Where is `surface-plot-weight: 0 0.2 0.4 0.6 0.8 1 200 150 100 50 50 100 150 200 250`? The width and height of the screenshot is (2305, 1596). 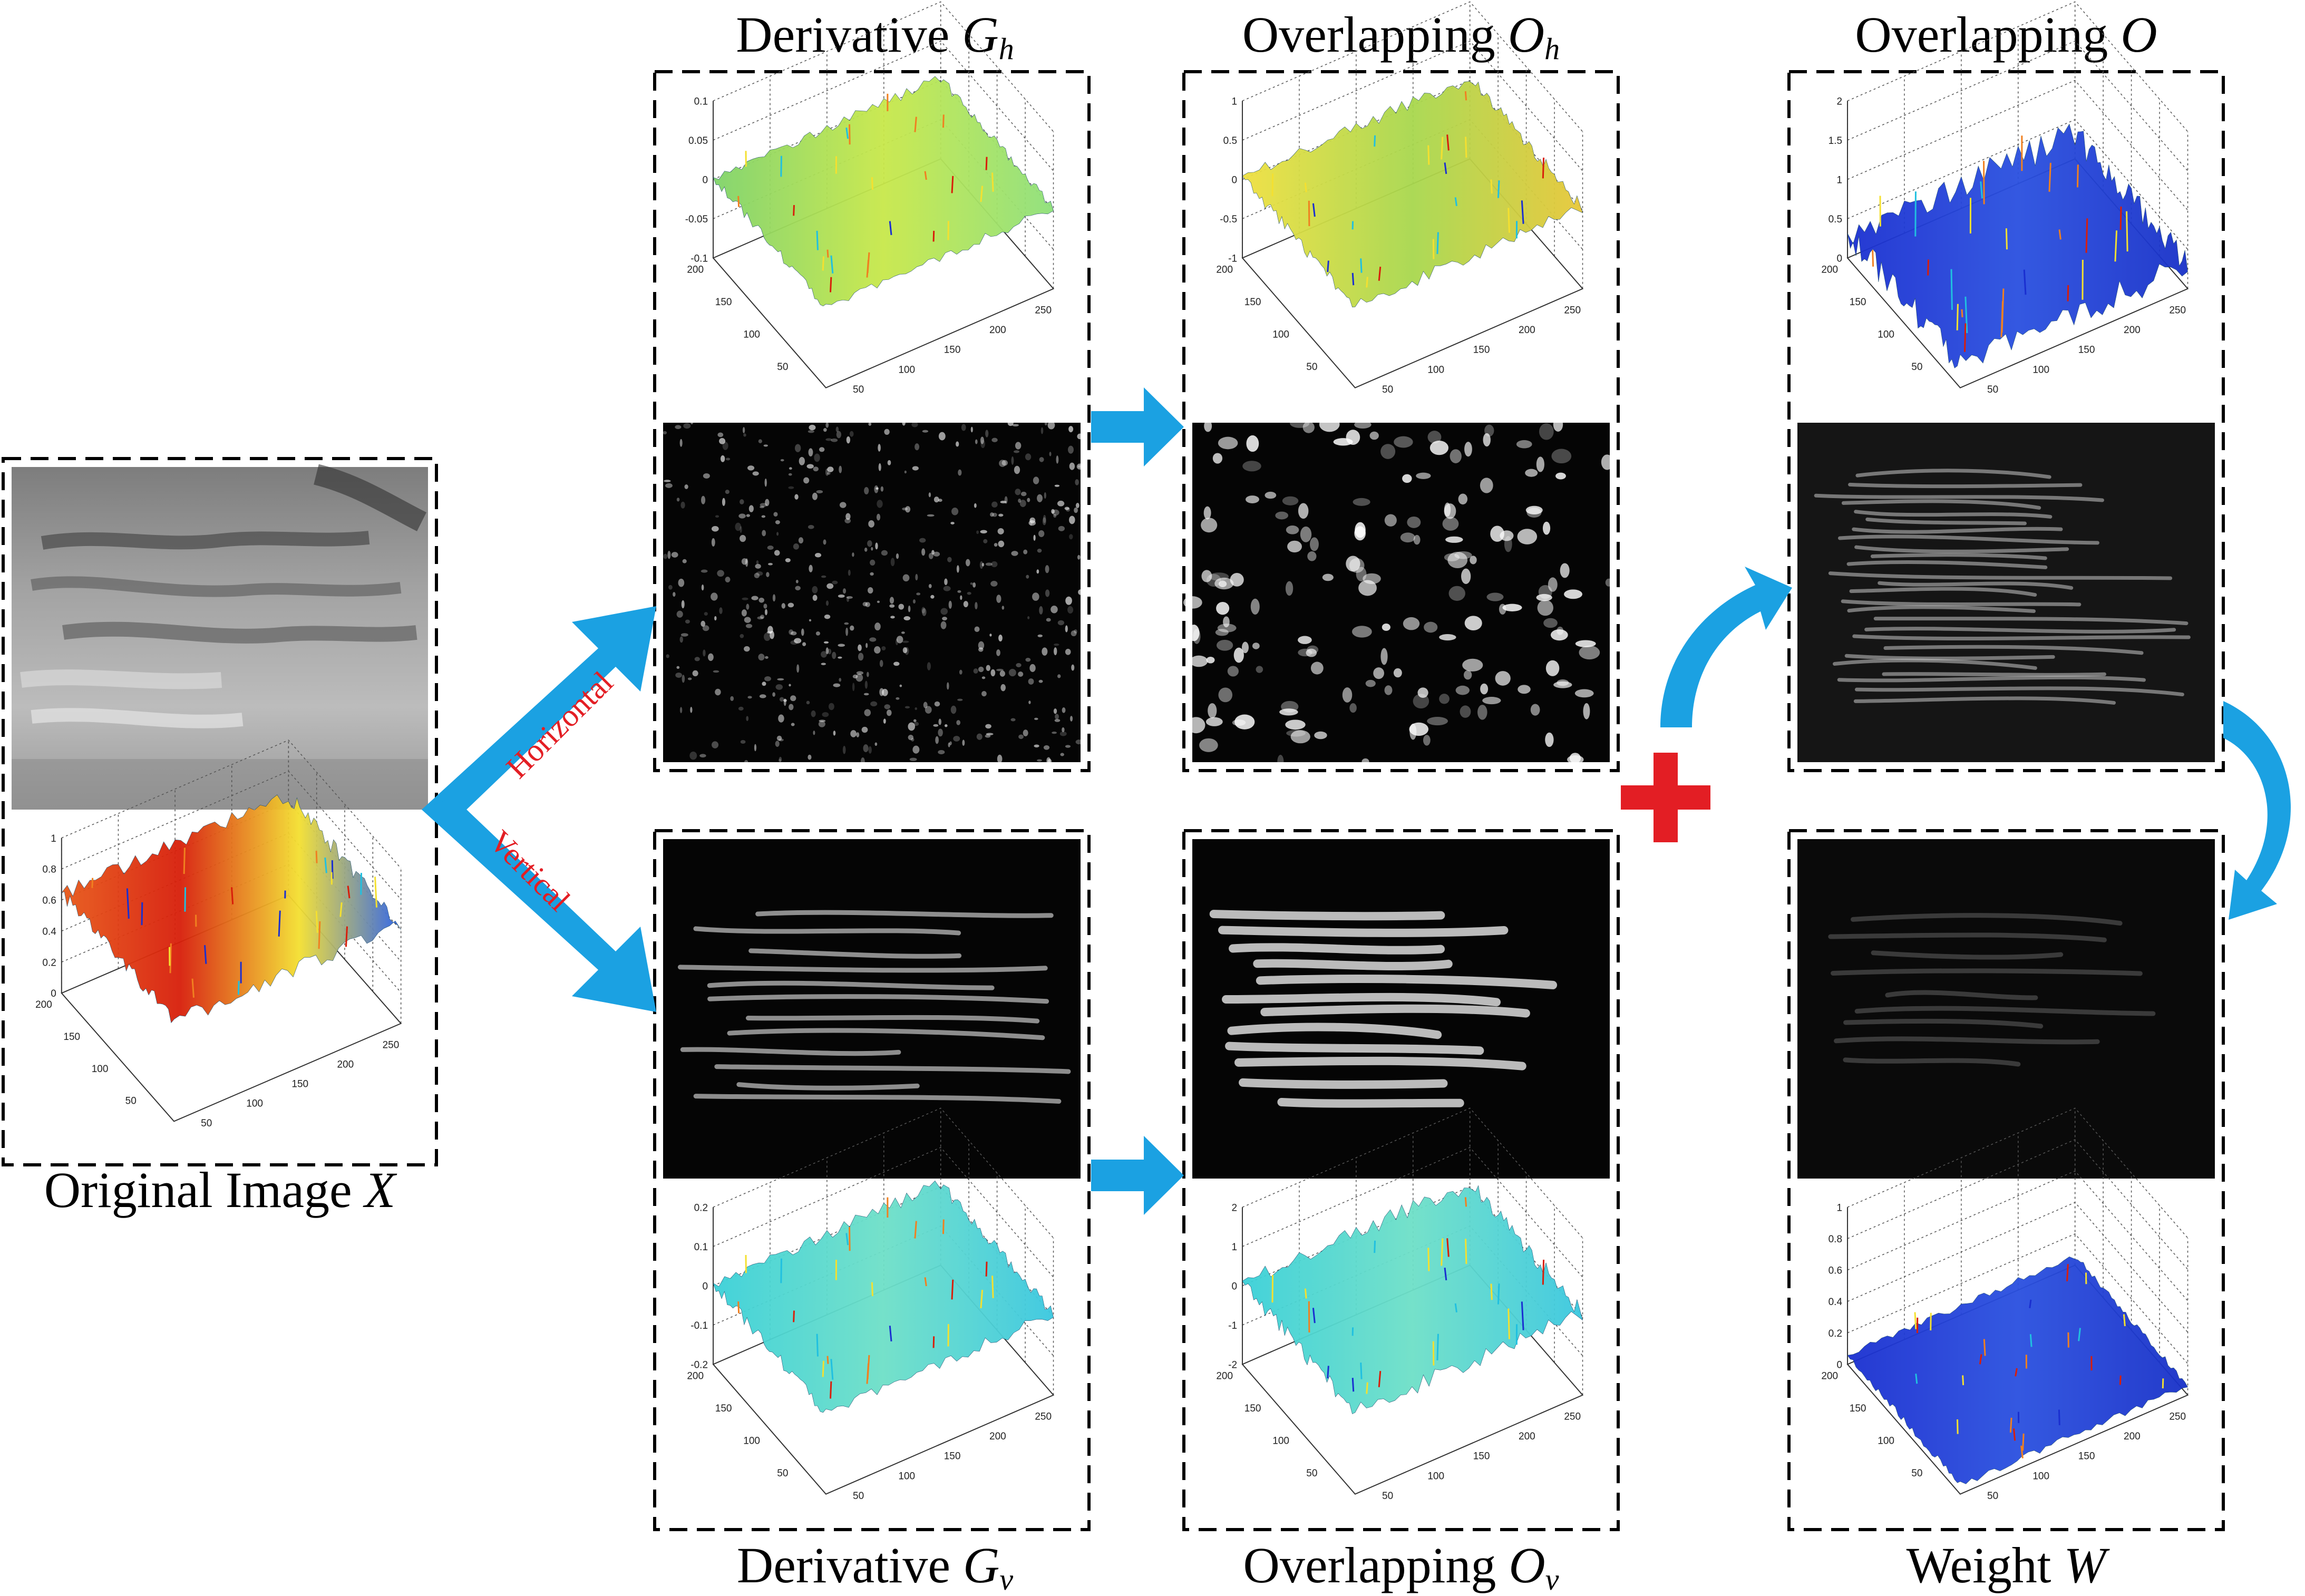
surface-plot-weight: 0 0.2 0.4 0.6 0.8 1 200 150 100 50 50 100 150 200 250 is located at coordinates (2005, 1305).